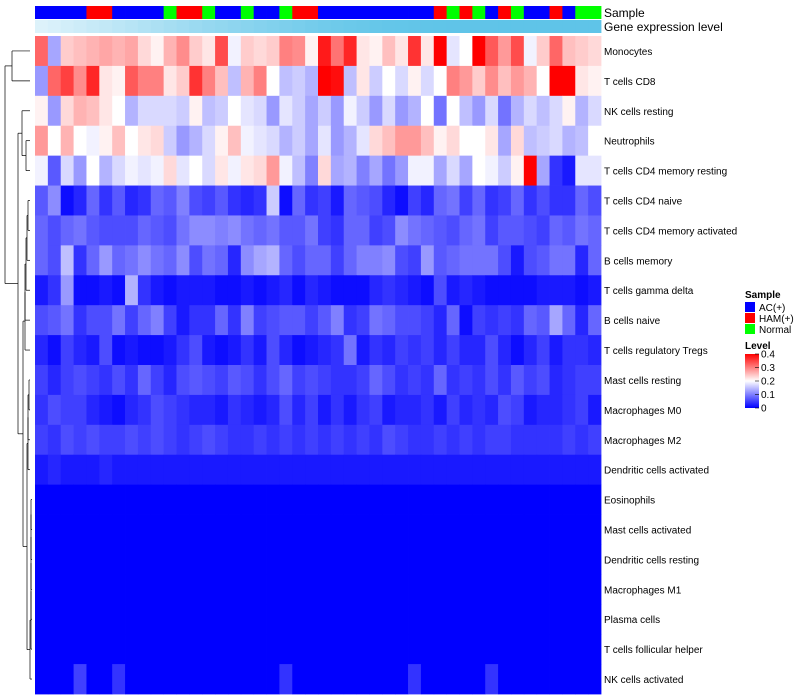 The width and height of the screenshot is (800, 700). Describe the element at coordinates (768, 382) in the screenshot. I see `level-tick-label: 0.2` at that location.